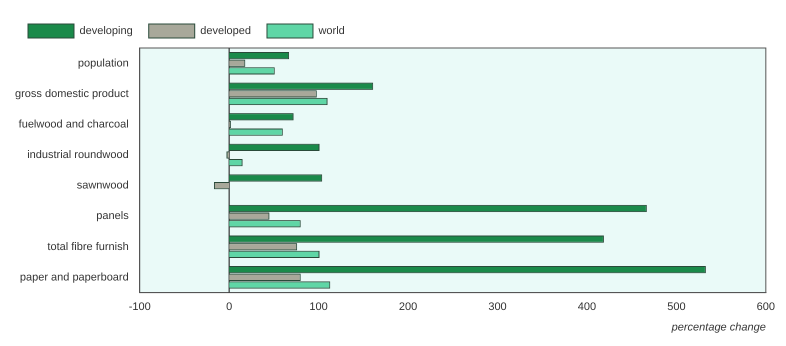 The width and height of the screenshot is (786, 346). What do you see at coordinates (113, 216) in the screenshot?
I see `y-tick-label: panels` at bounding box center [113, 216].